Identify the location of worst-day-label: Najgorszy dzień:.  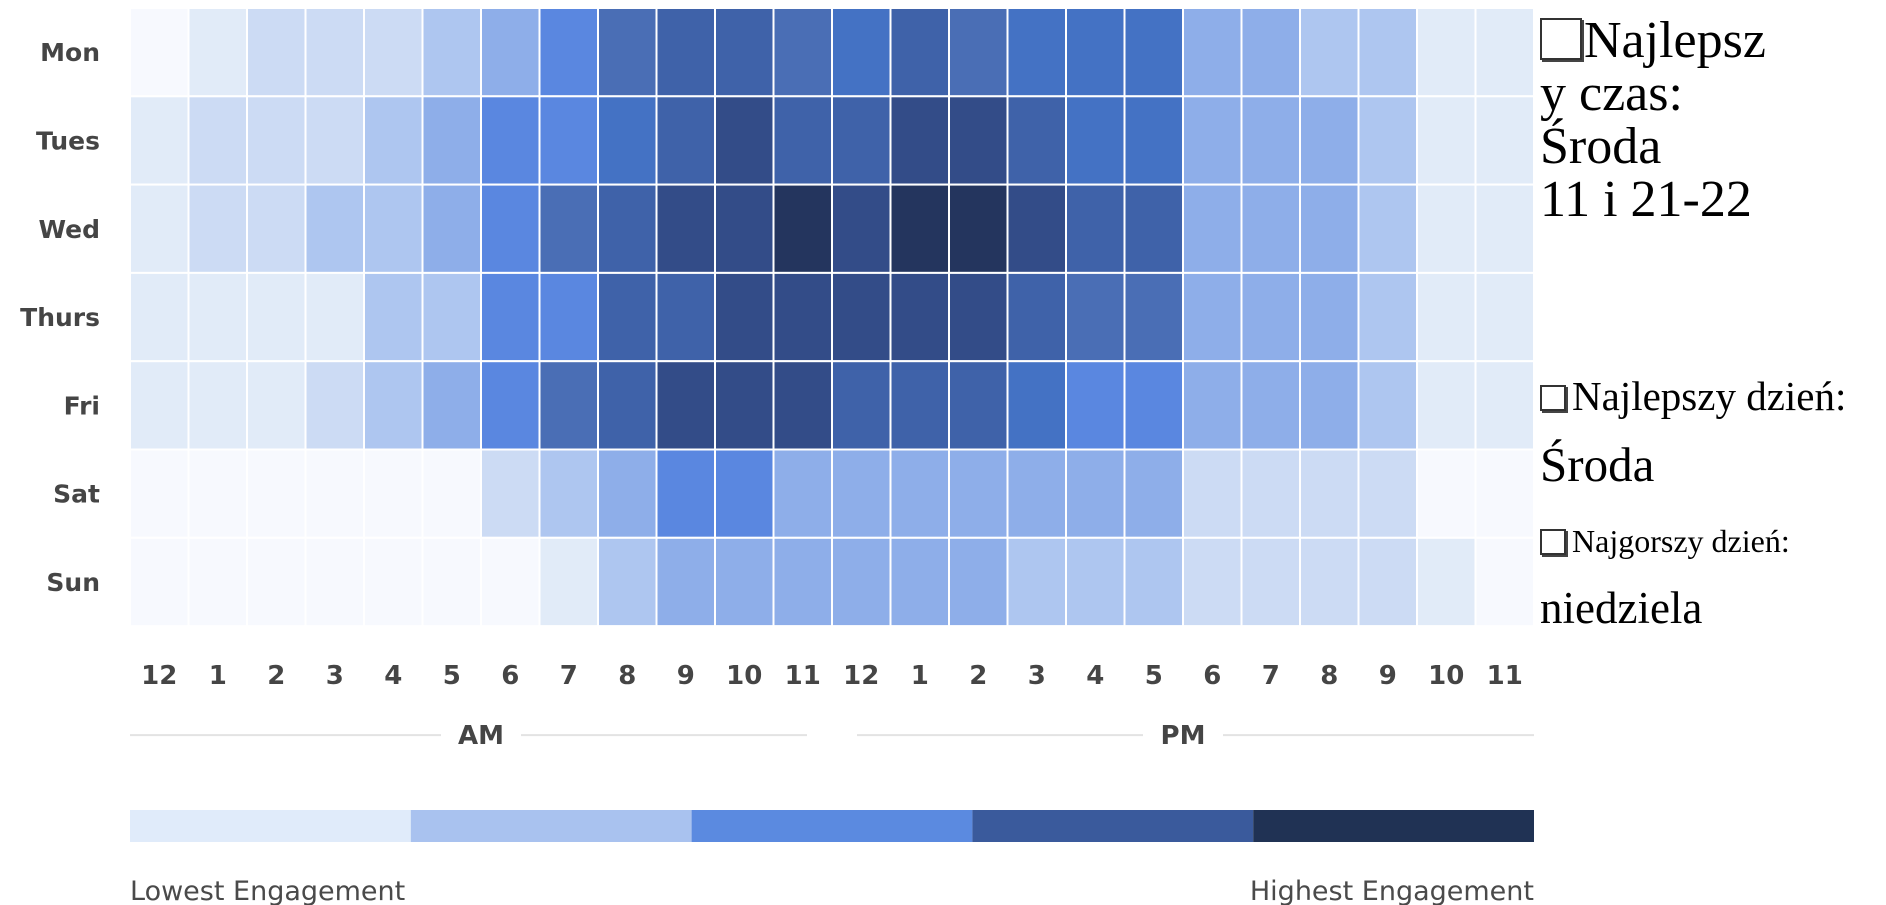
(1681, 541).